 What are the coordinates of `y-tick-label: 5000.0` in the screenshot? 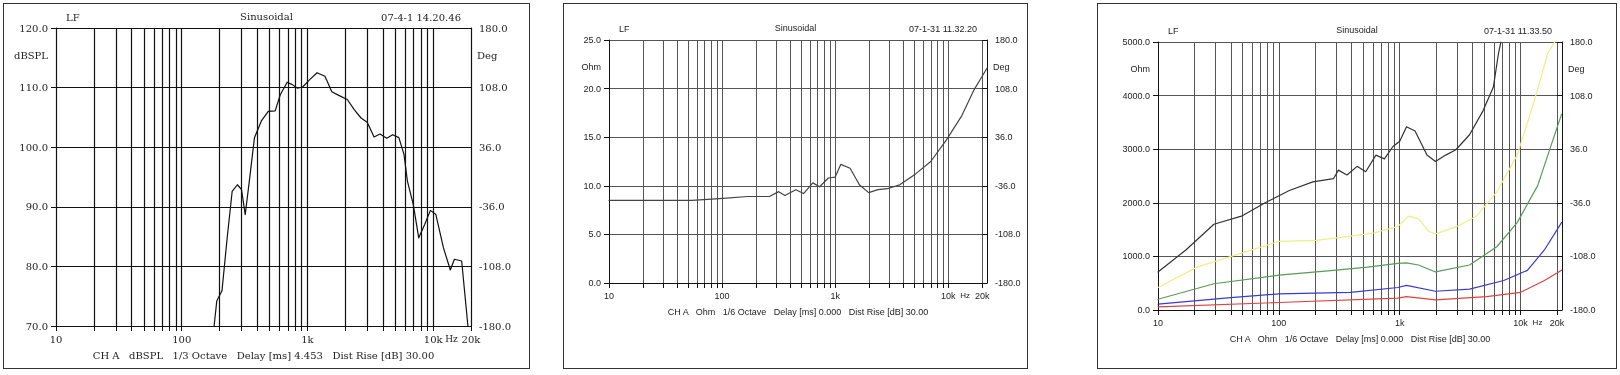 It's located at (1136, 42).